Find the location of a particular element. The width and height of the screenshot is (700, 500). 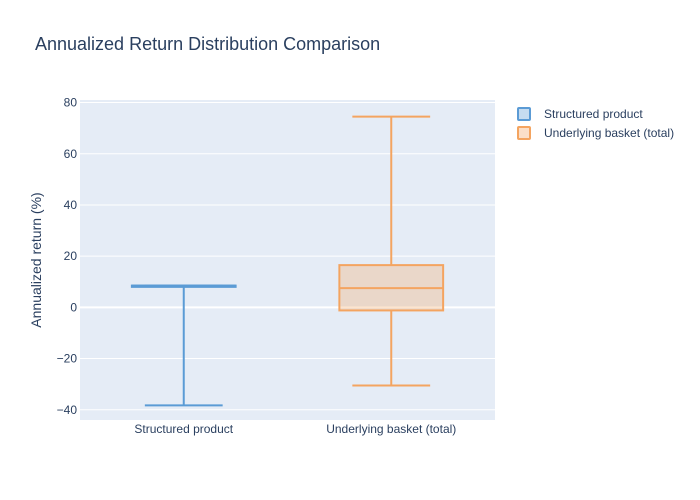

y-tick-label: 0 is located at coordinates (73, 307).